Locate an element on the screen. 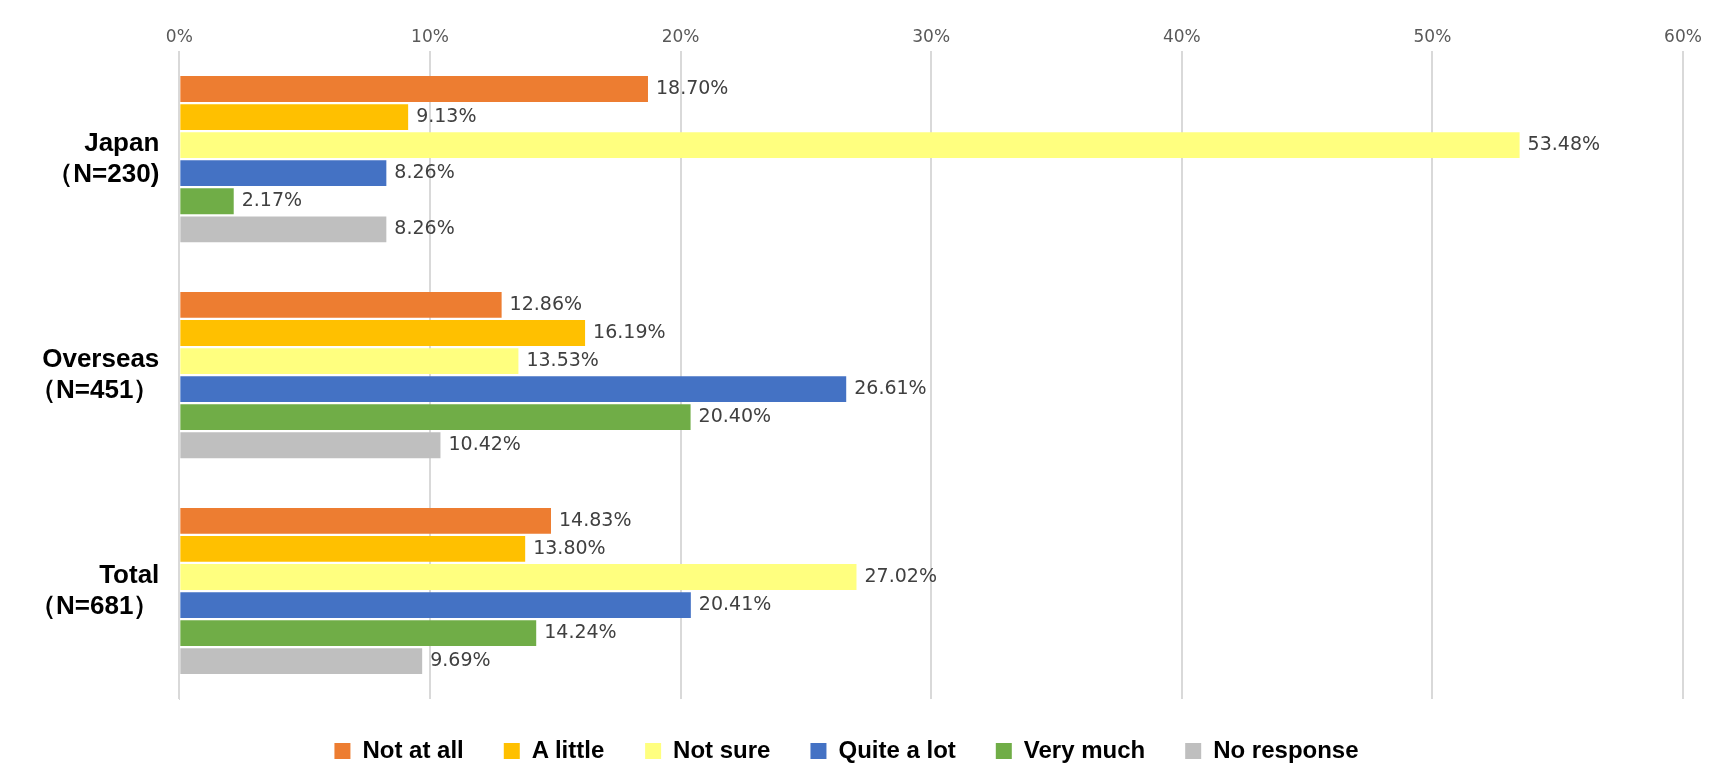 The image size is (1723, 778). data-label: 10.42% is located at coordinates (484, 443).